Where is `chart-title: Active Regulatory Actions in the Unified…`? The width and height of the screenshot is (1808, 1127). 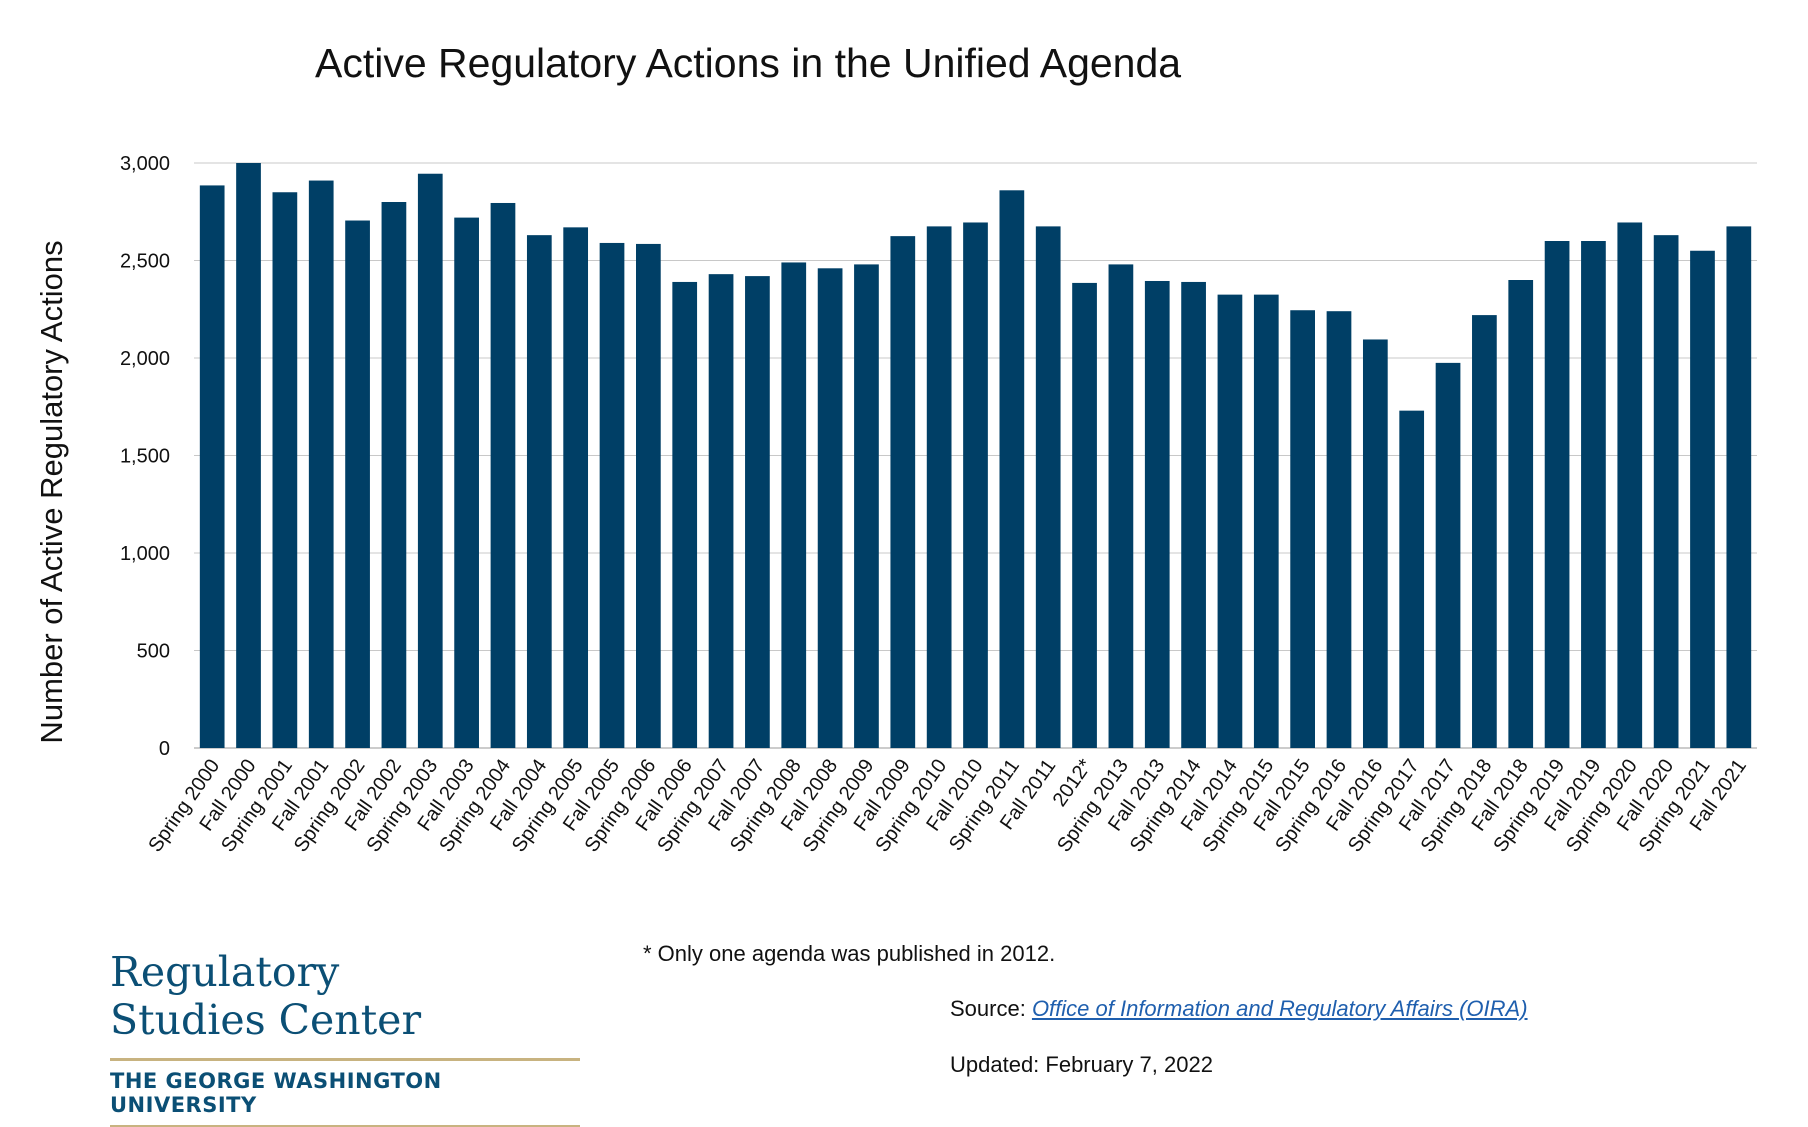 chart-title: Active Regulatory Actions in the Unified… is located at coordinates (748, 63).